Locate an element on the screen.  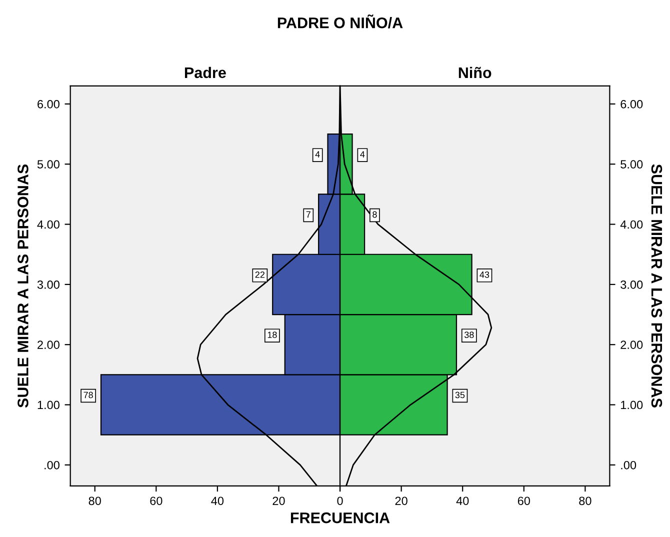
data-label: 38 is located at coordinates (469, 335).